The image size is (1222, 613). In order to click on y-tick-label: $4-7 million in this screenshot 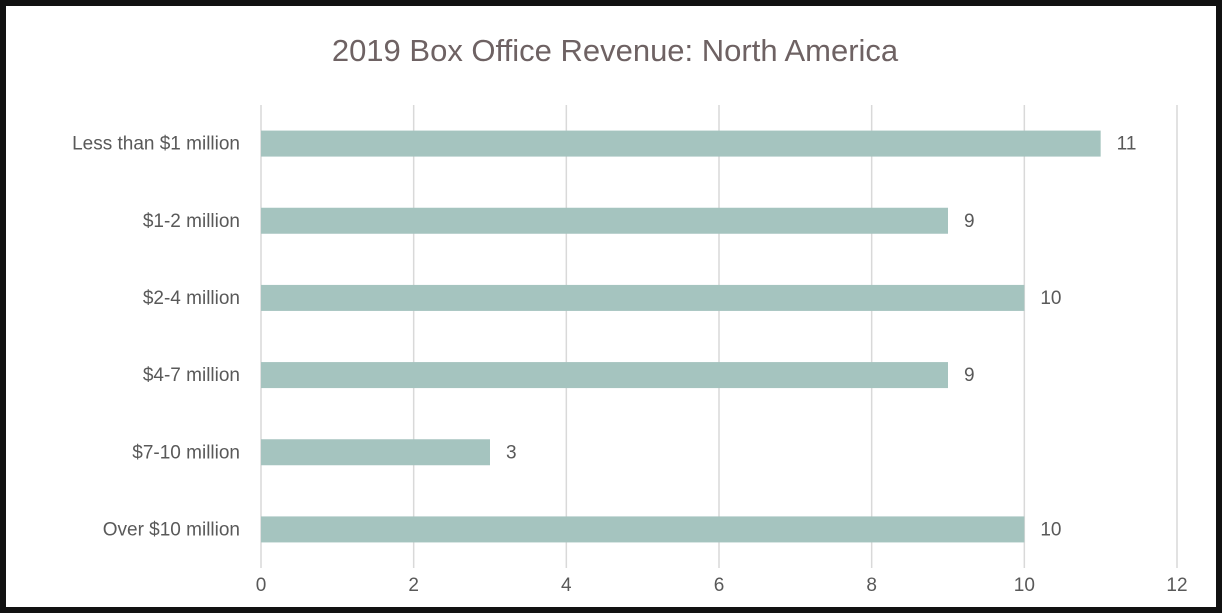, I will do `click(191, 375)`.